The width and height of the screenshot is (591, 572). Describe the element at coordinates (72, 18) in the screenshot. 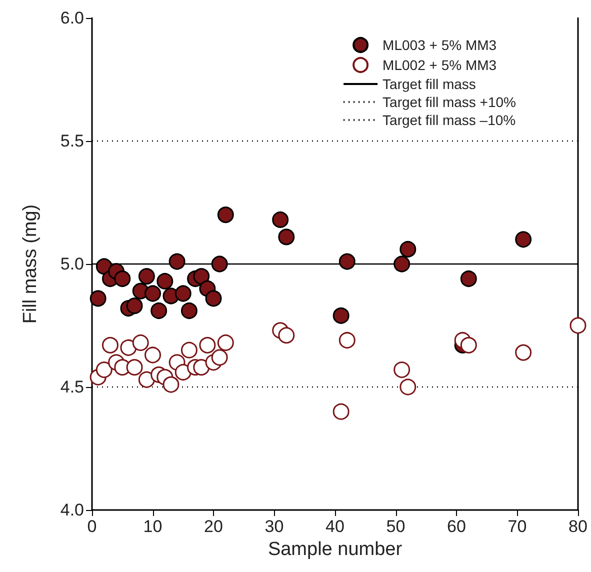

I see `y-tick-label: 6.0` at that location.